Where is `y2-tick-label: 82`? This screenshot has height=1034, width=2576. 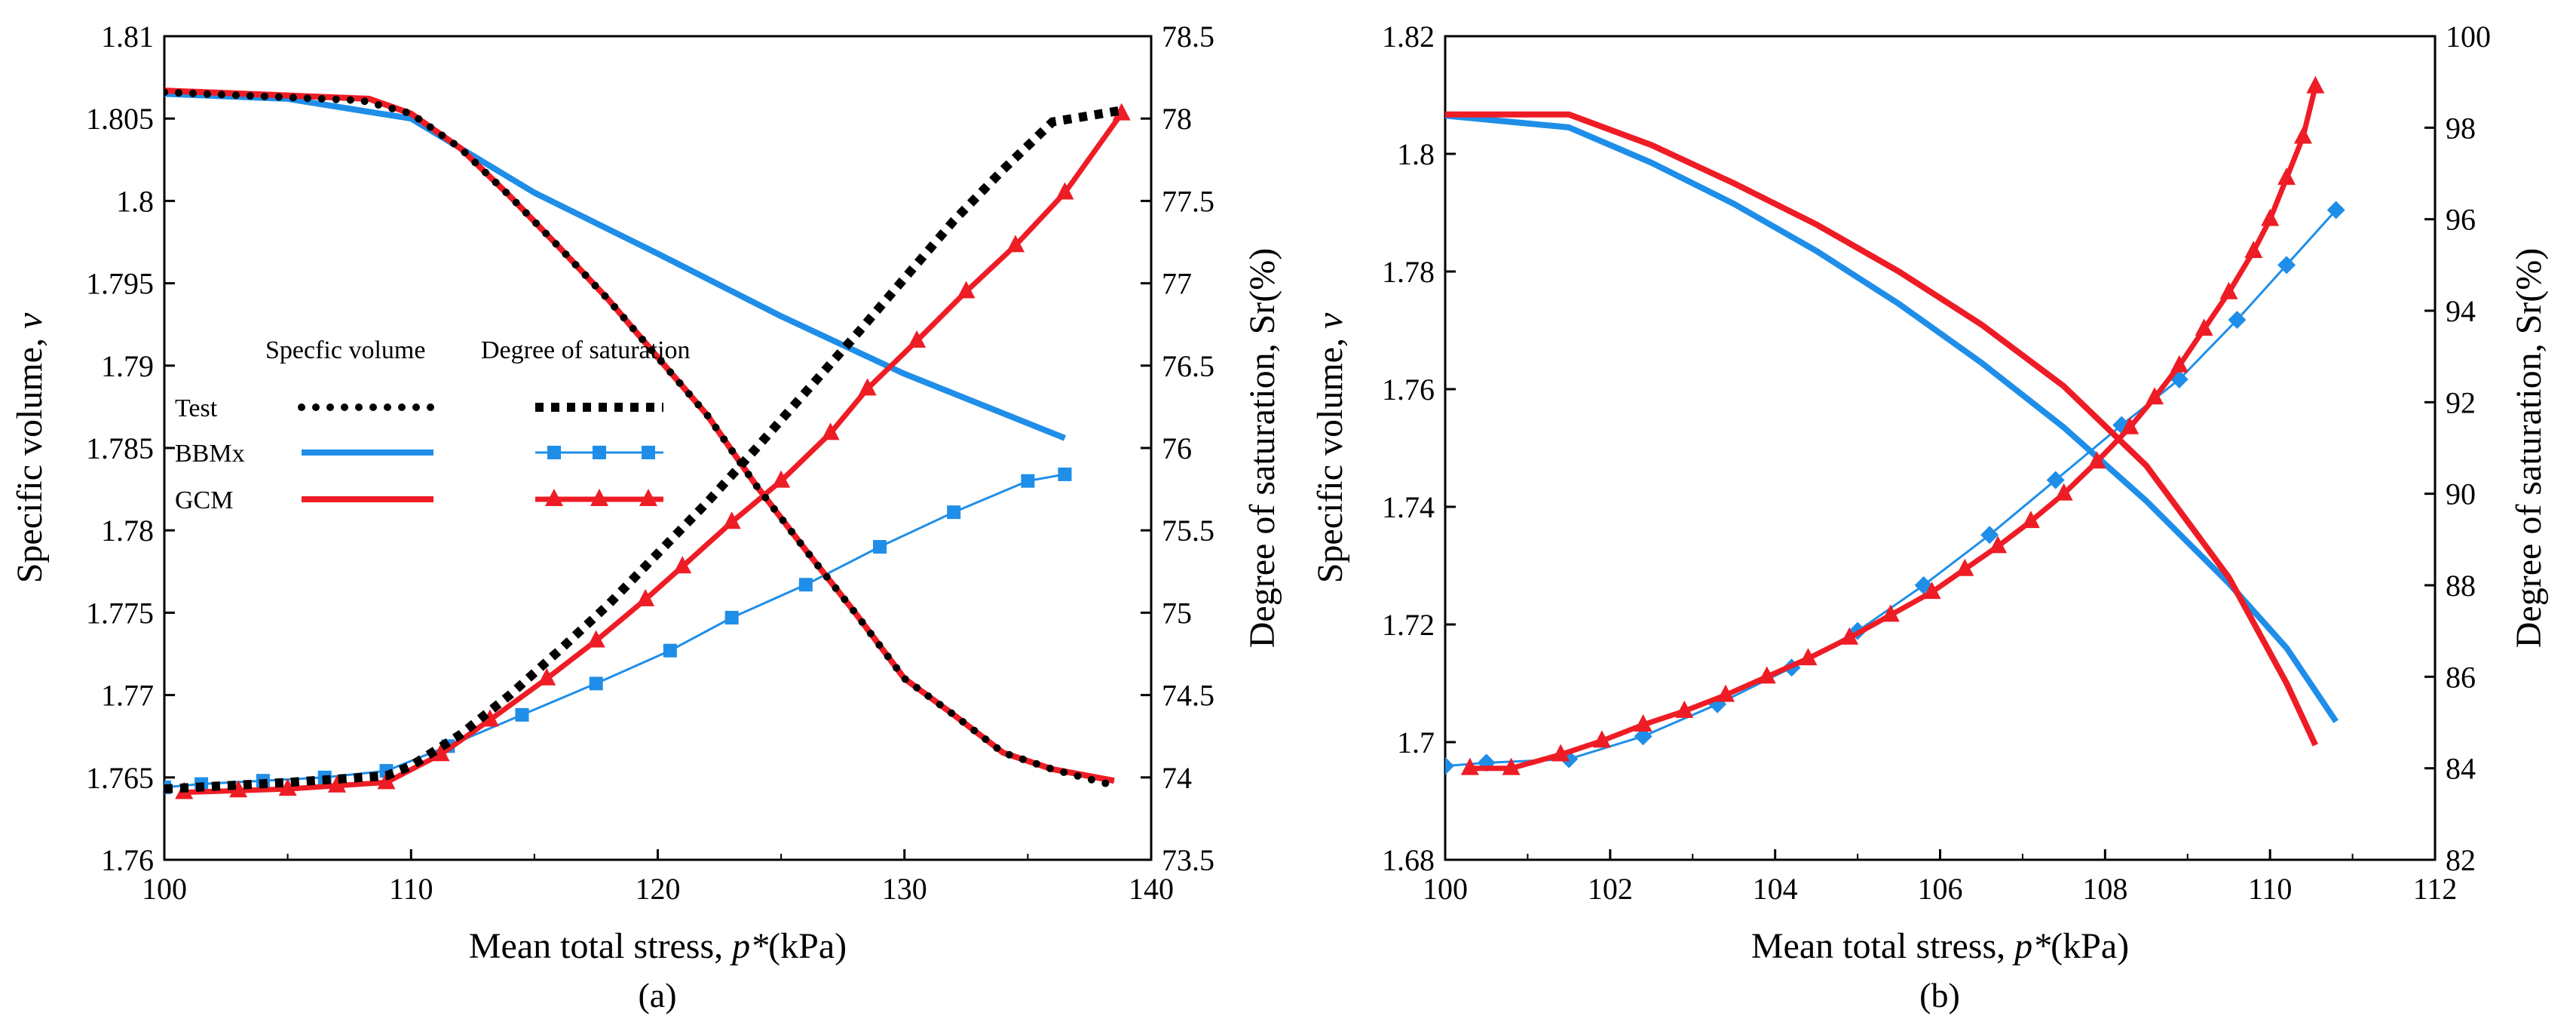 y2-tick-label: 82 is located at coordinates (2461, 860).